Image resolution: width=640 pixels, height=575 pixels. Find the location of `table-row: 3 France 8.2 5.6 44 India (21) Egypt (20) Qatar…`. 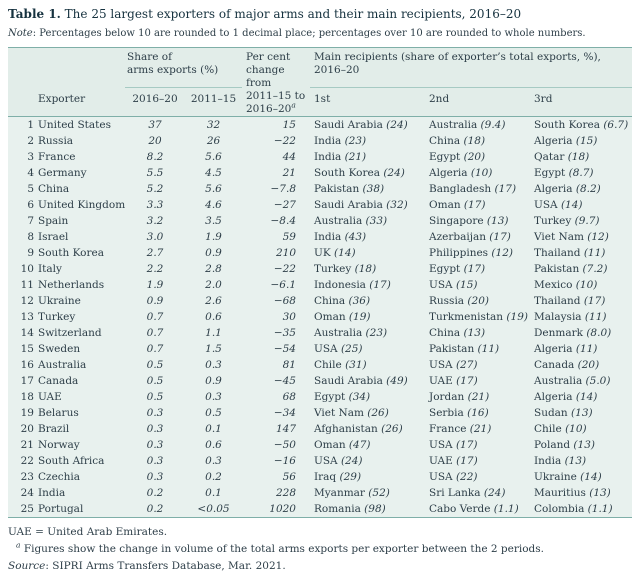

table-row: 3 France 8.2 5.6 44 India (21) Egypt (20) Qatar… is located at coordinates (320, 157).